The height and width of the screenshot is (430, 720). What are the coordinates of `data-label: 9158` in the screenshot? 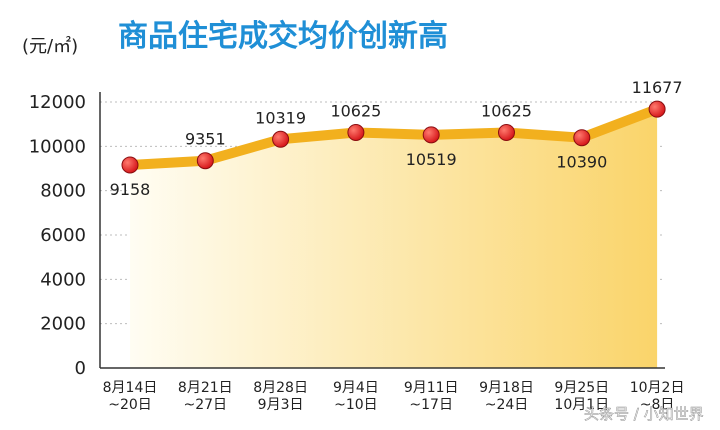 It's located at (130, 189).